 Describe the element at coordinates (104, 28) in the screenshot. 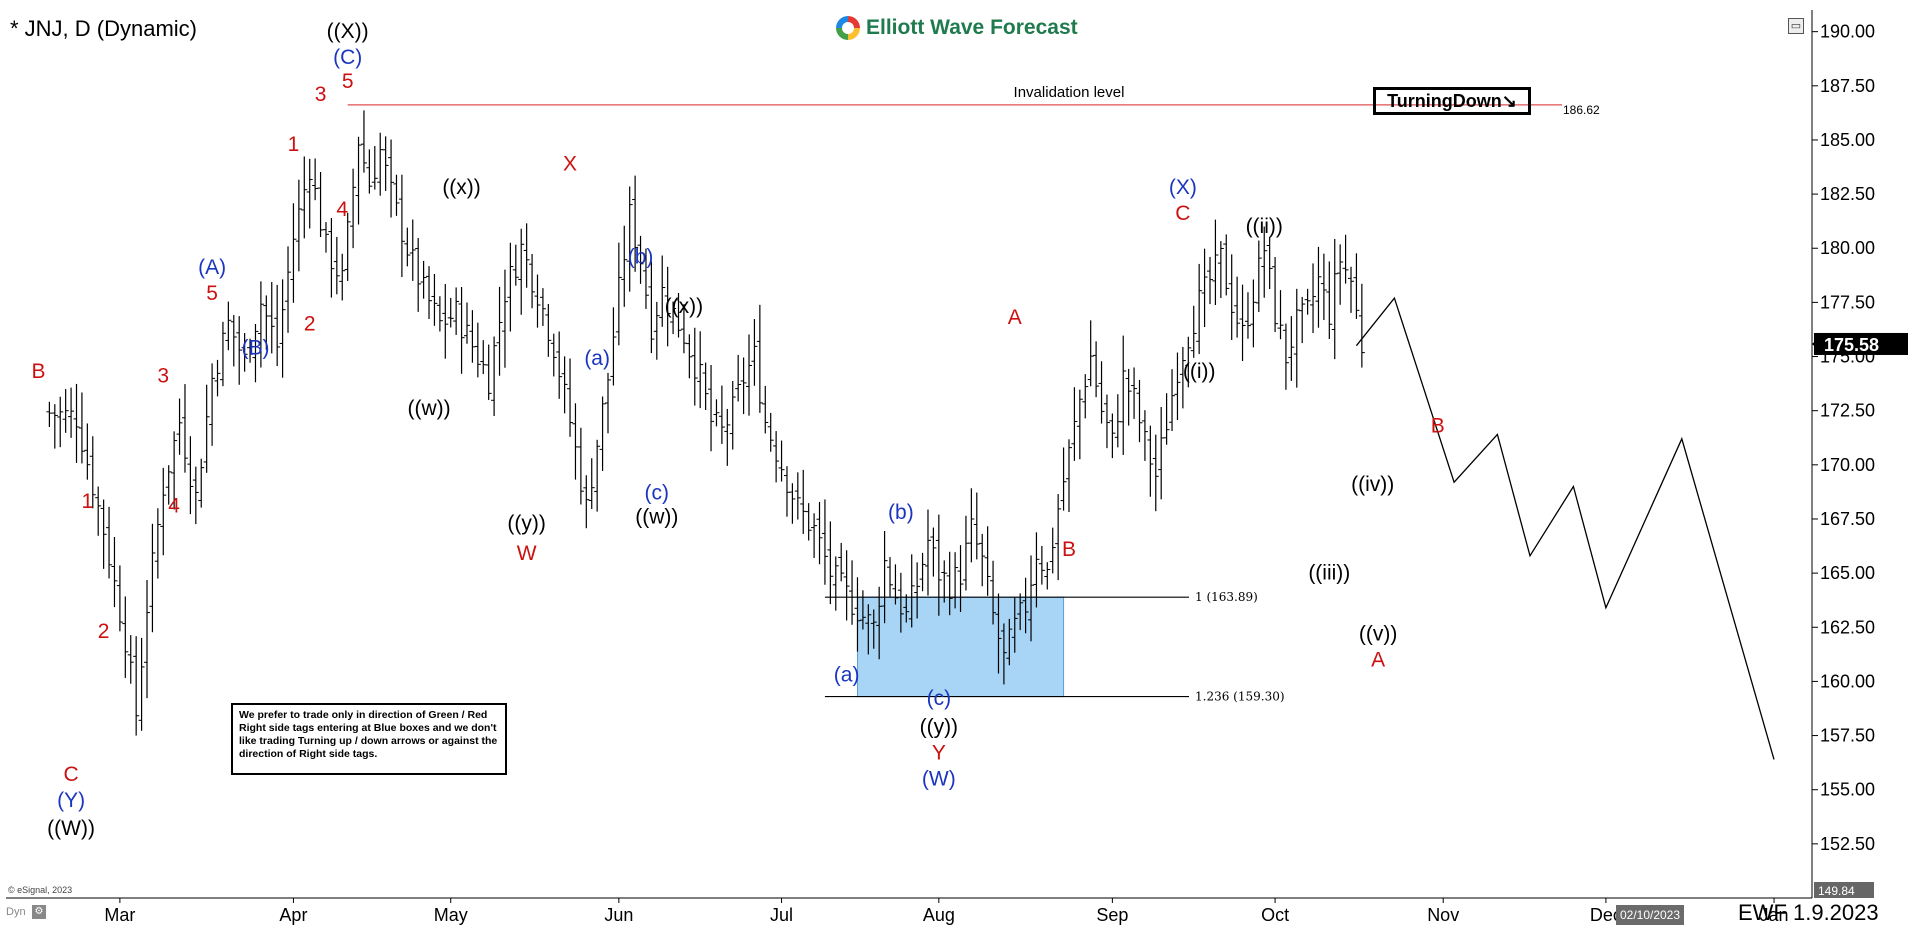

I see `chart-title: * JNJ, D (Dynamic)` at that location.